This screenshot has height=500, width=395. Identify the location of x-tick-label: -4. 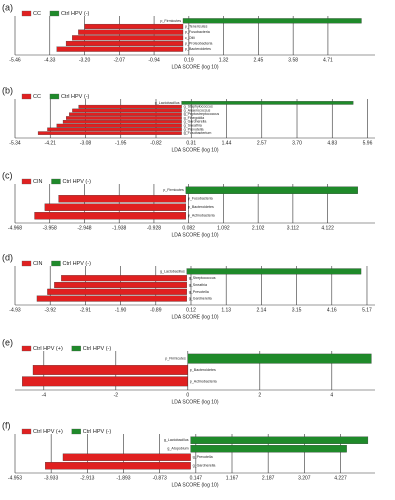
(44, 395).